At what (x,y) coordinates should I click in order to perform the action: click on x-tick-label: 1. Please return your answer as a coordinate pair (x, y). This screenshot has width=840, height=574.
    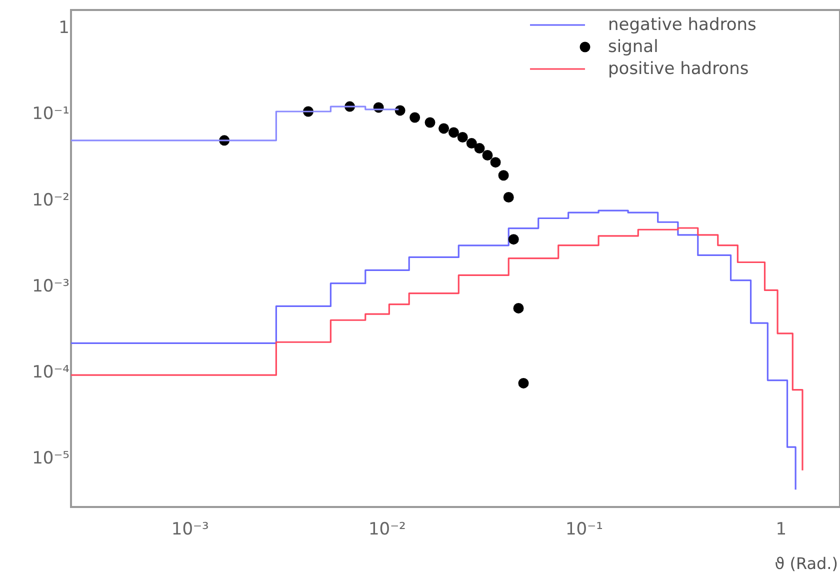
    Looking at the image, I should click on (781, 530).